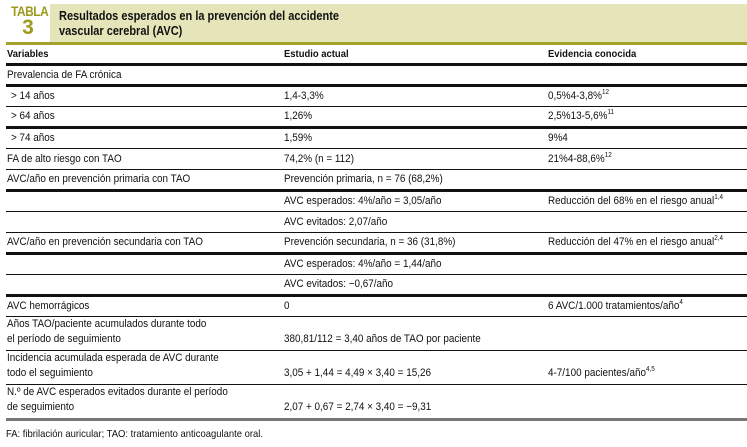  I want to click on table-number-label: TABLA 3, so click(28, 21).